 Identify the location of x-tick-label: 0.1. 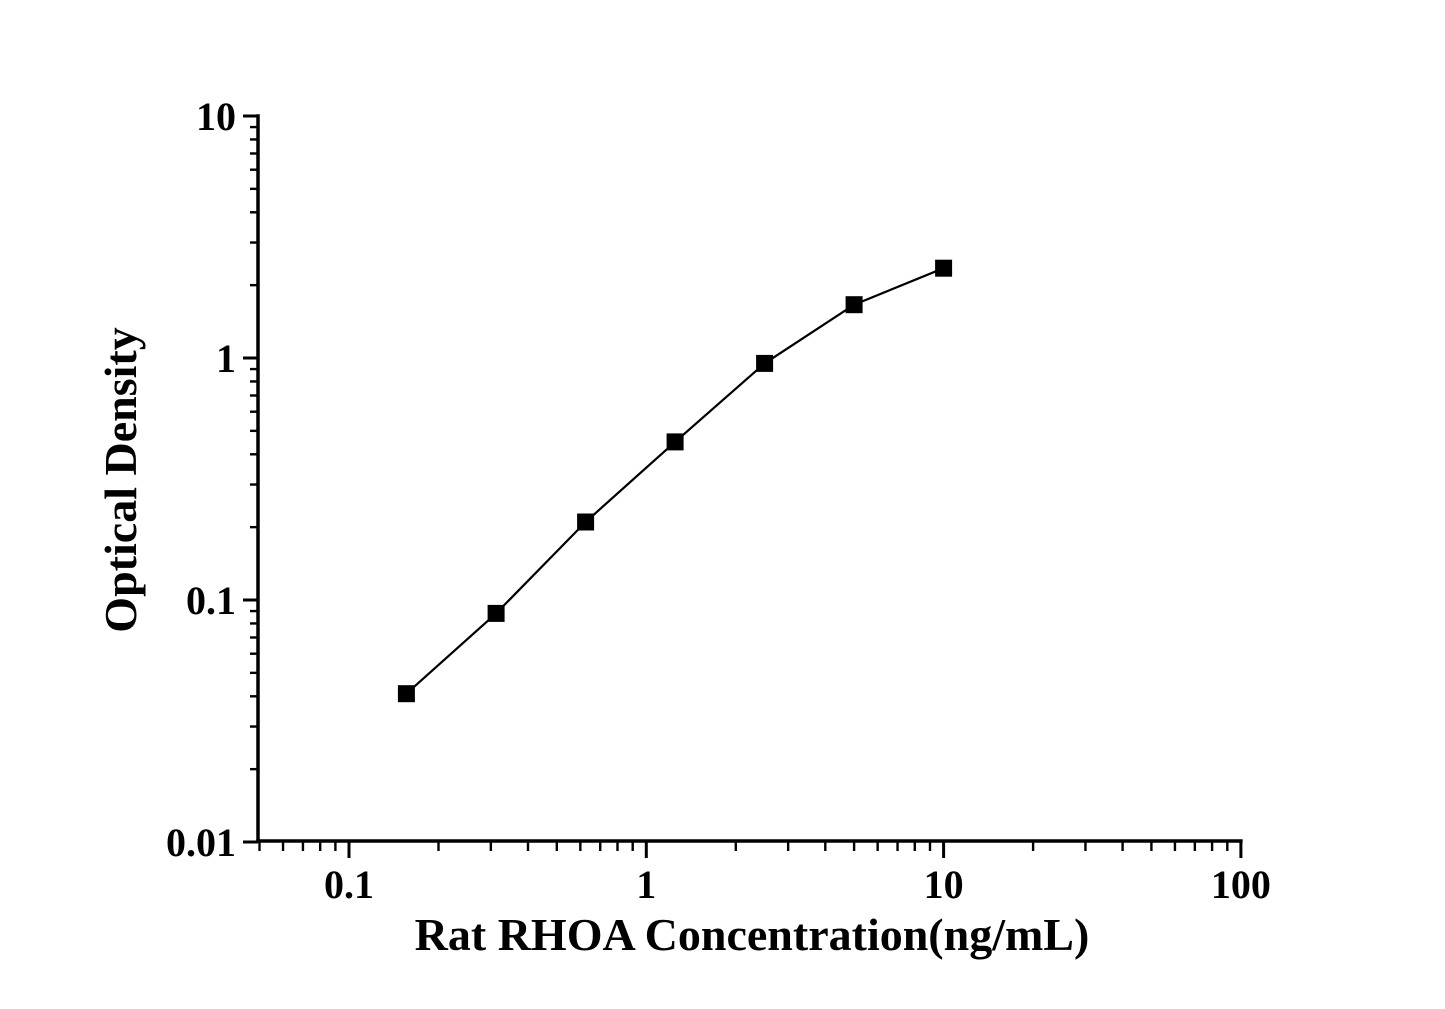
(349, 884).